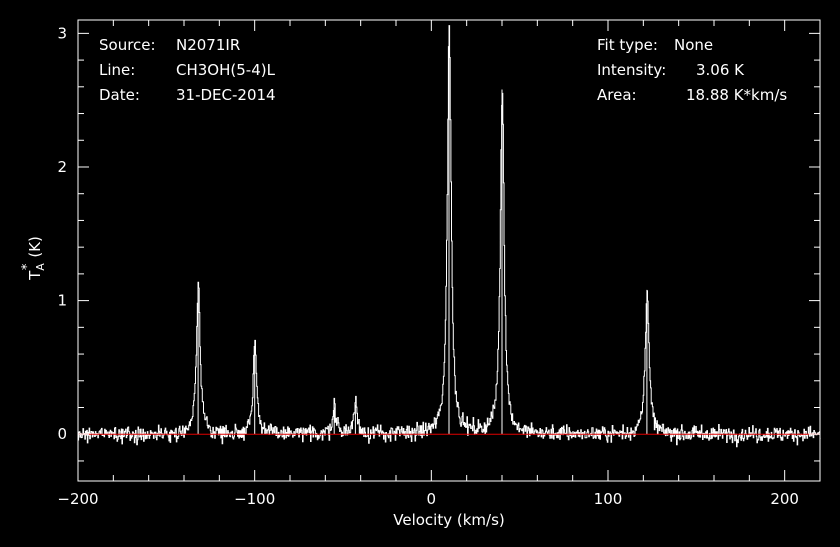  What do you see at coordinates (127, 45) in the screenshot?
I see `source-key: Source:` at bounding box center [127, 45].